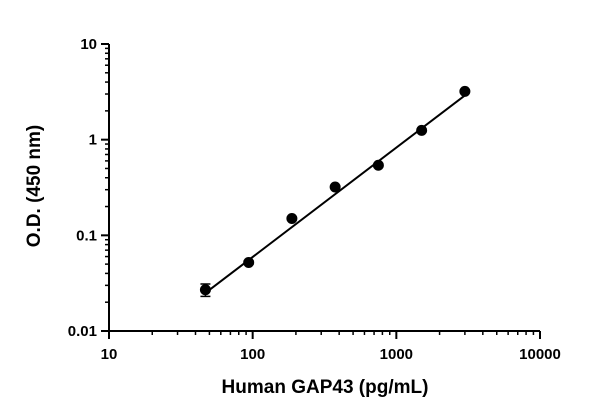 The width and height of the screenshot is (600, 417). Describe the element at coordinates (86, 235) in the screenshot. I see `y-tick-label: 0.1` at that location.